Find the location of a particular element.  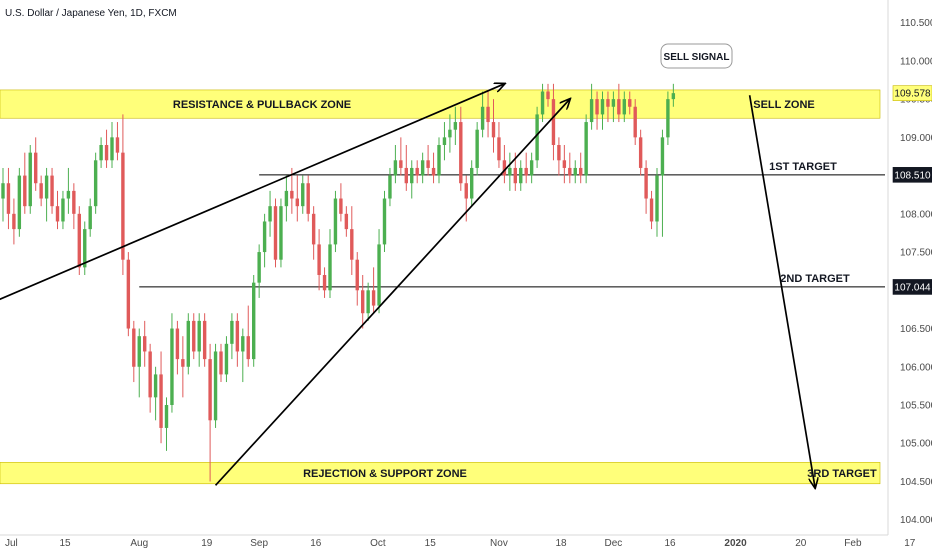

target-label: 2ND TARGET is located at coordinates (815, 279).